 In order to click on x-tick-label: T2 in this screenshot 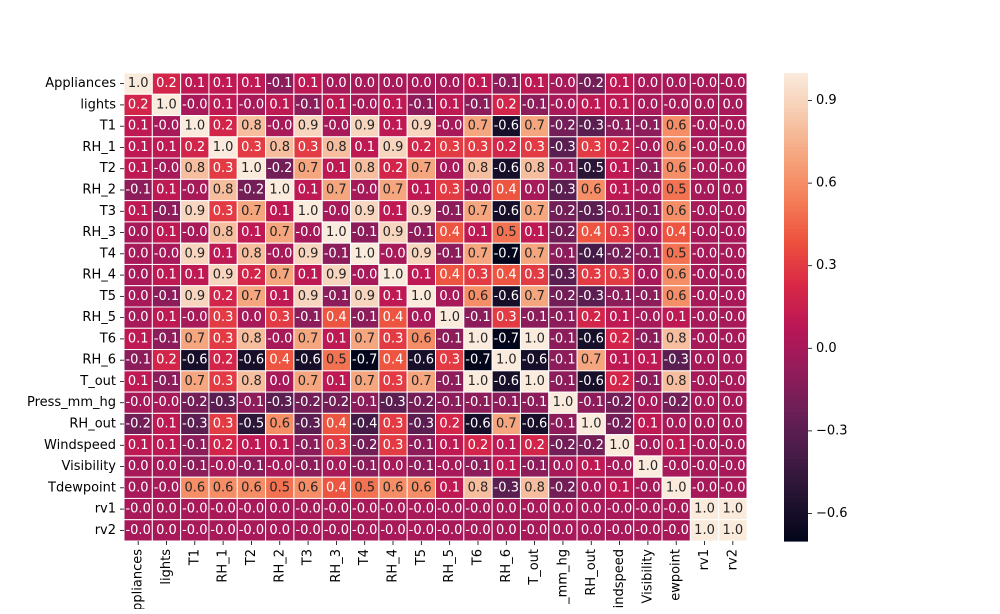, I will do `click(251, 557)`.